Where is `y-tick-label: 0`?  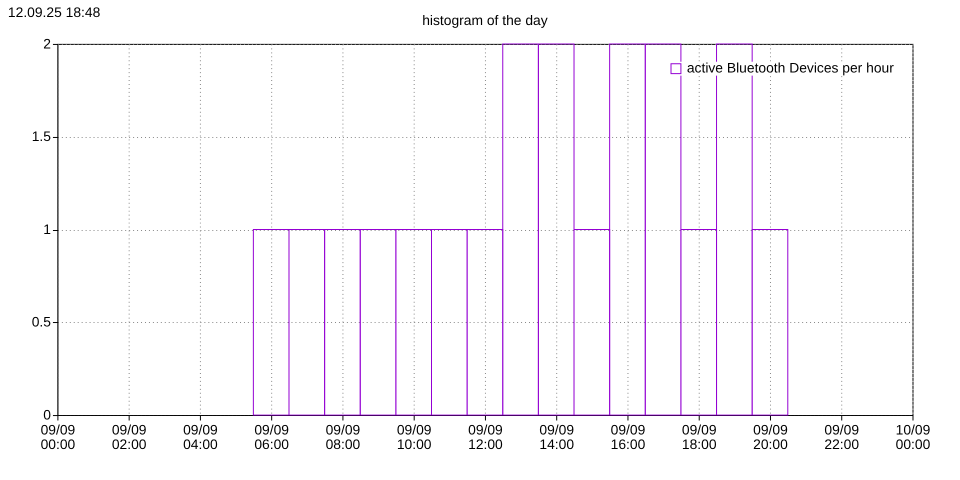 y-tick-label: 0 is located at coordinates (47, 414).